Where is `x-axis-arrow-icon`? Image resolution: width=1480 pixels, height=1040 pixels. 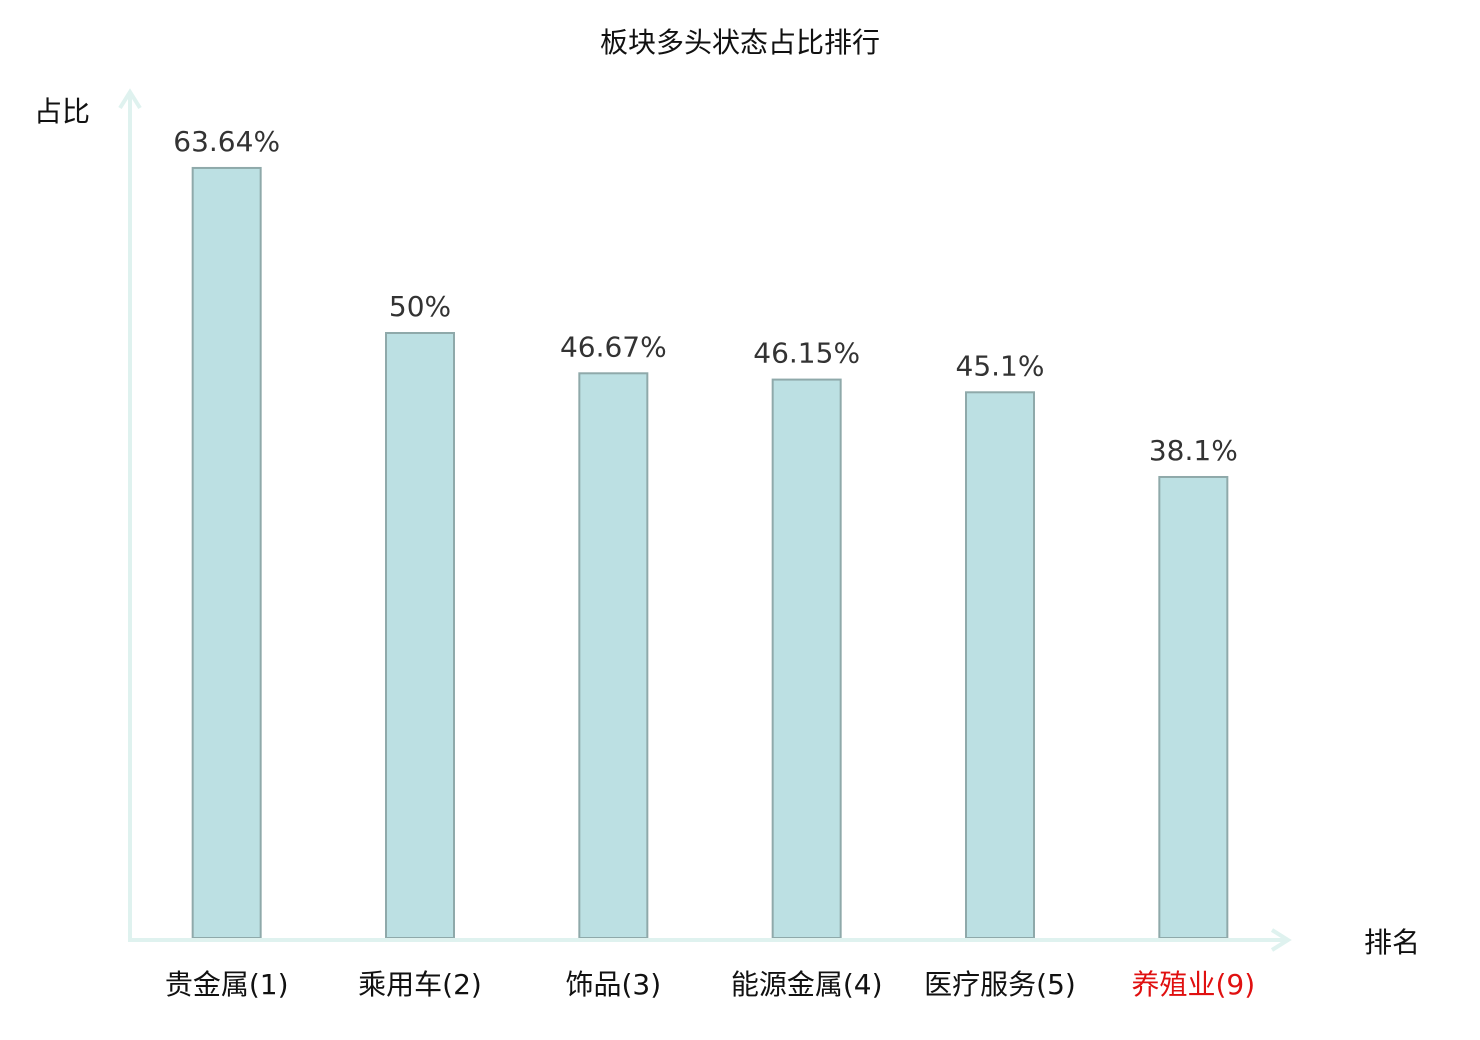 x-axis-arrow-icon is located at coordinates (1281, 940).